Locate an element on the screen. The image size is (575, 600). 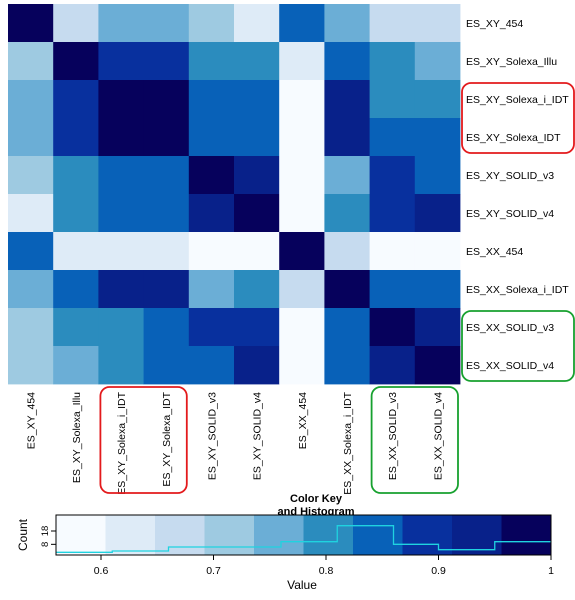
column-label-es-xy-454: ES_XY_454 is located at coordinates (32, 420).